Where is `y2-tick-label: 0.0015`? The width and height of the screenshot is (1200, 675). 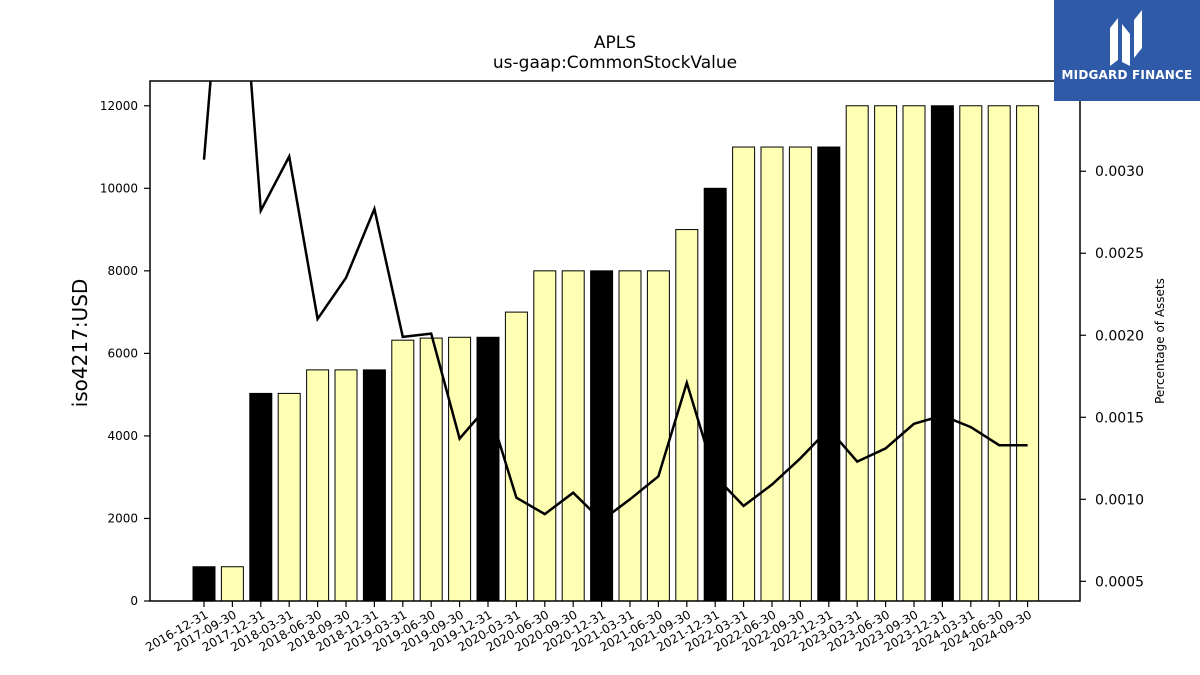 y2-tick-label: 0.0015 is located at coordinates (1119, 418).